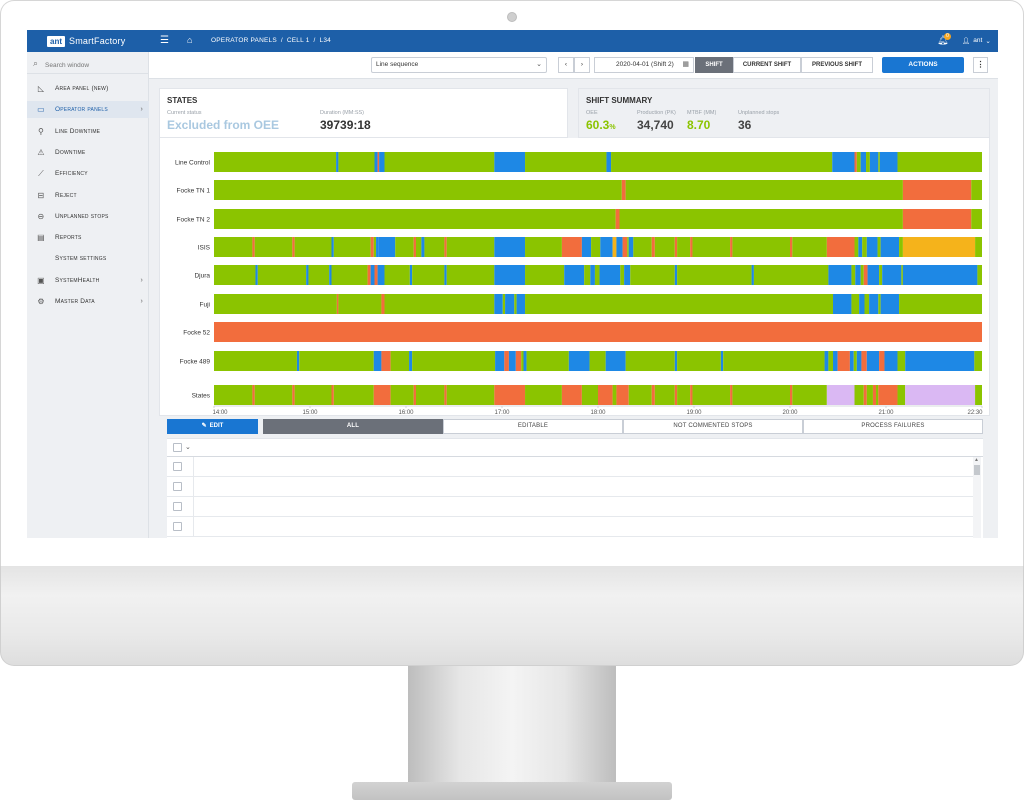  What do you see at coordinates (837, 65) in the screenshot?
I see `previous-shift-button: PREVIOUS SHIFT` at bounding box center [837, 65].